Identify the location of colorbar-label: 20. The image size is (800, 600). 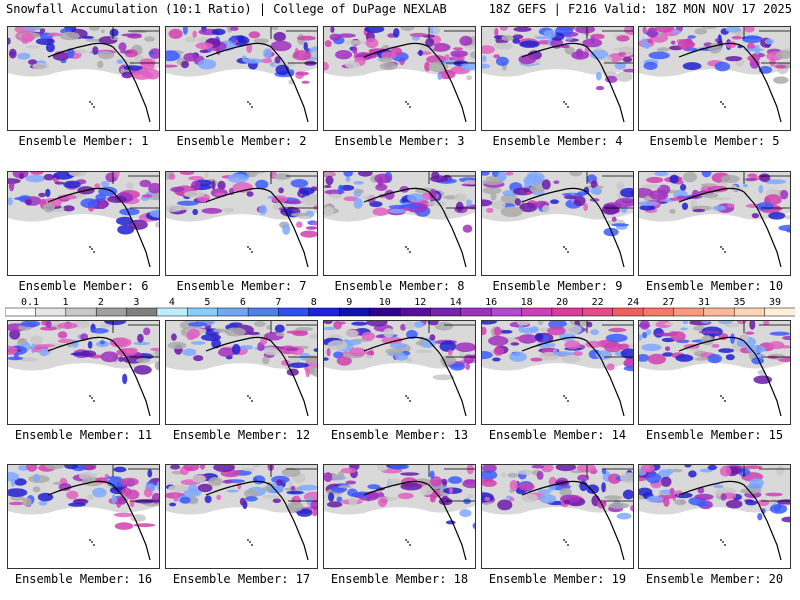
(562, 302).